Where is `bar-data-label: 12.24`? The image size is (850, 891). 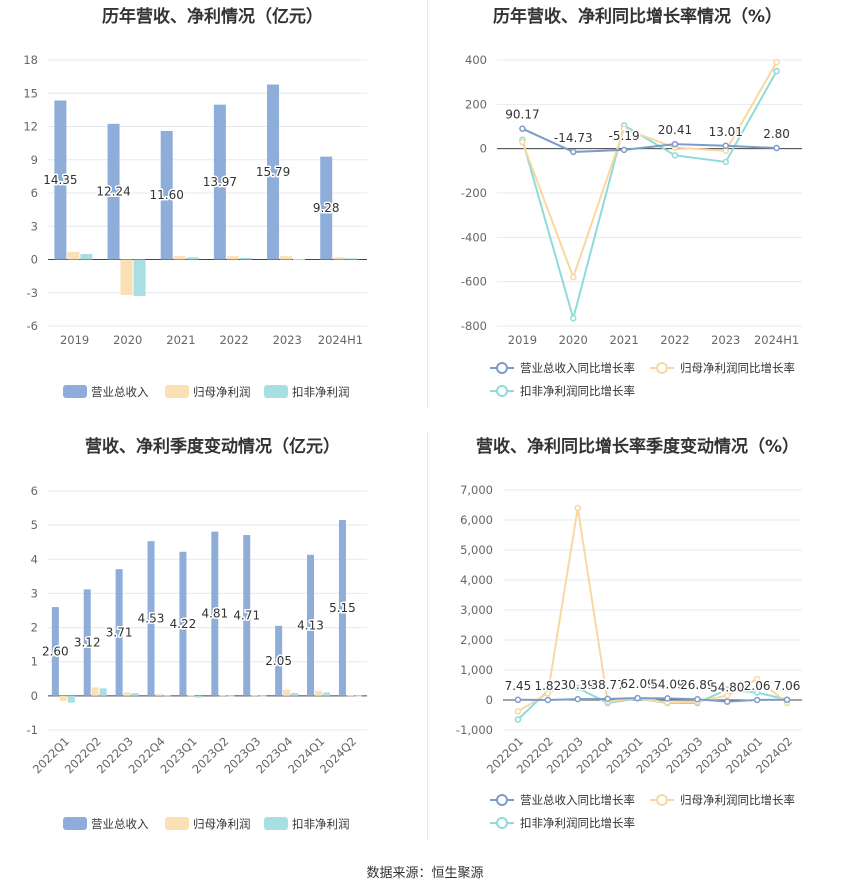
bar-data-label: 12.24 is located at coordinates (113, 192).